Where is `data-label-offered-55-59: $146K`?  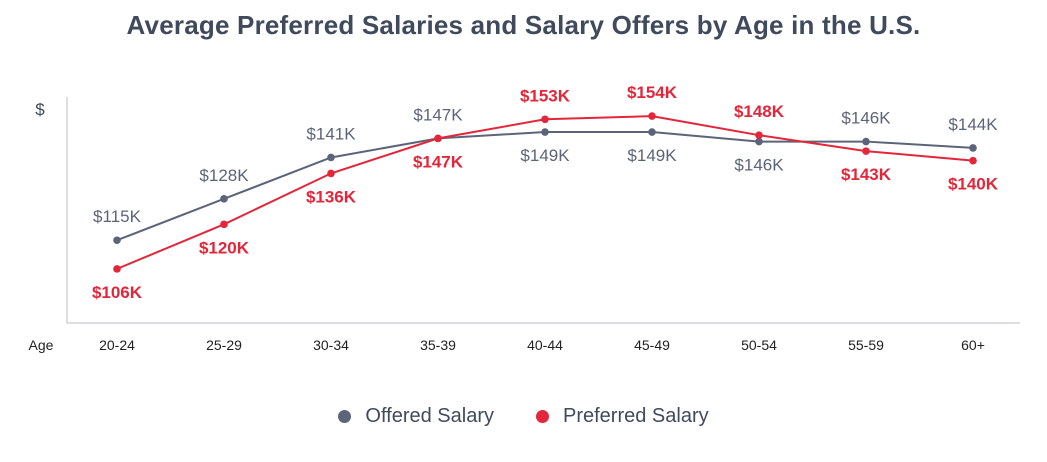 data-label-offered-55-59: $146K is located at coordinates (866, 118).